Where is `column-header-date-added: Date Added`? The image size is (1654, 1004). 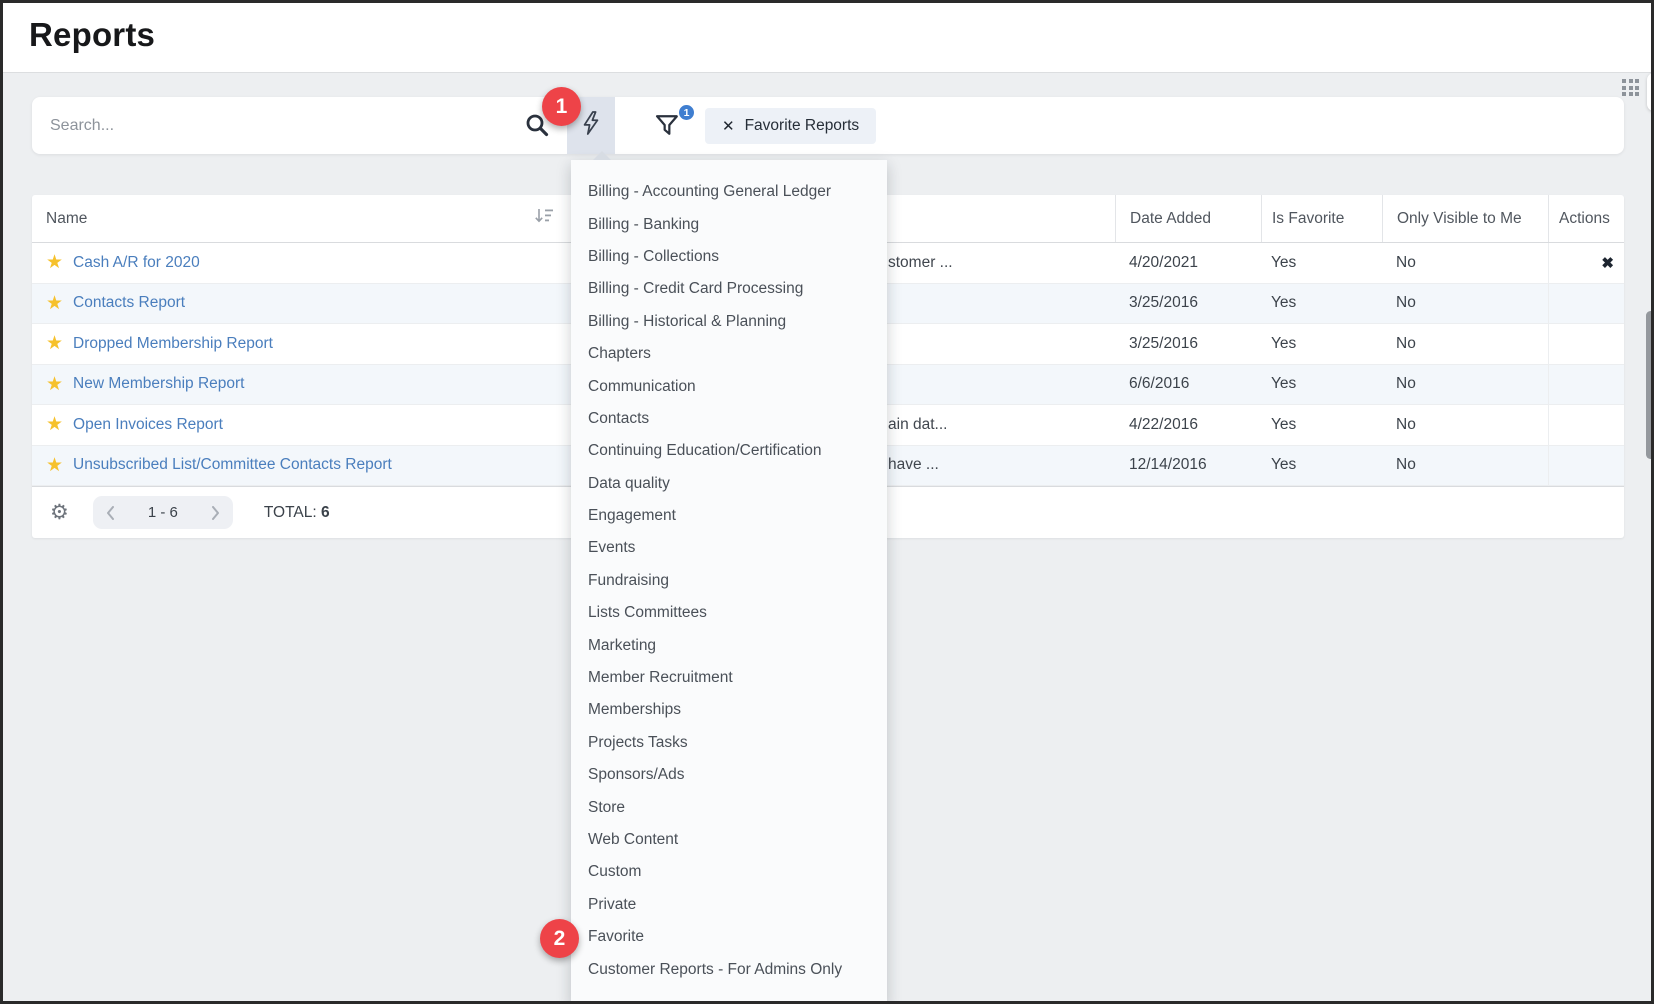 column-header-date-added: Date Added is located at coordinates (1188, 219).